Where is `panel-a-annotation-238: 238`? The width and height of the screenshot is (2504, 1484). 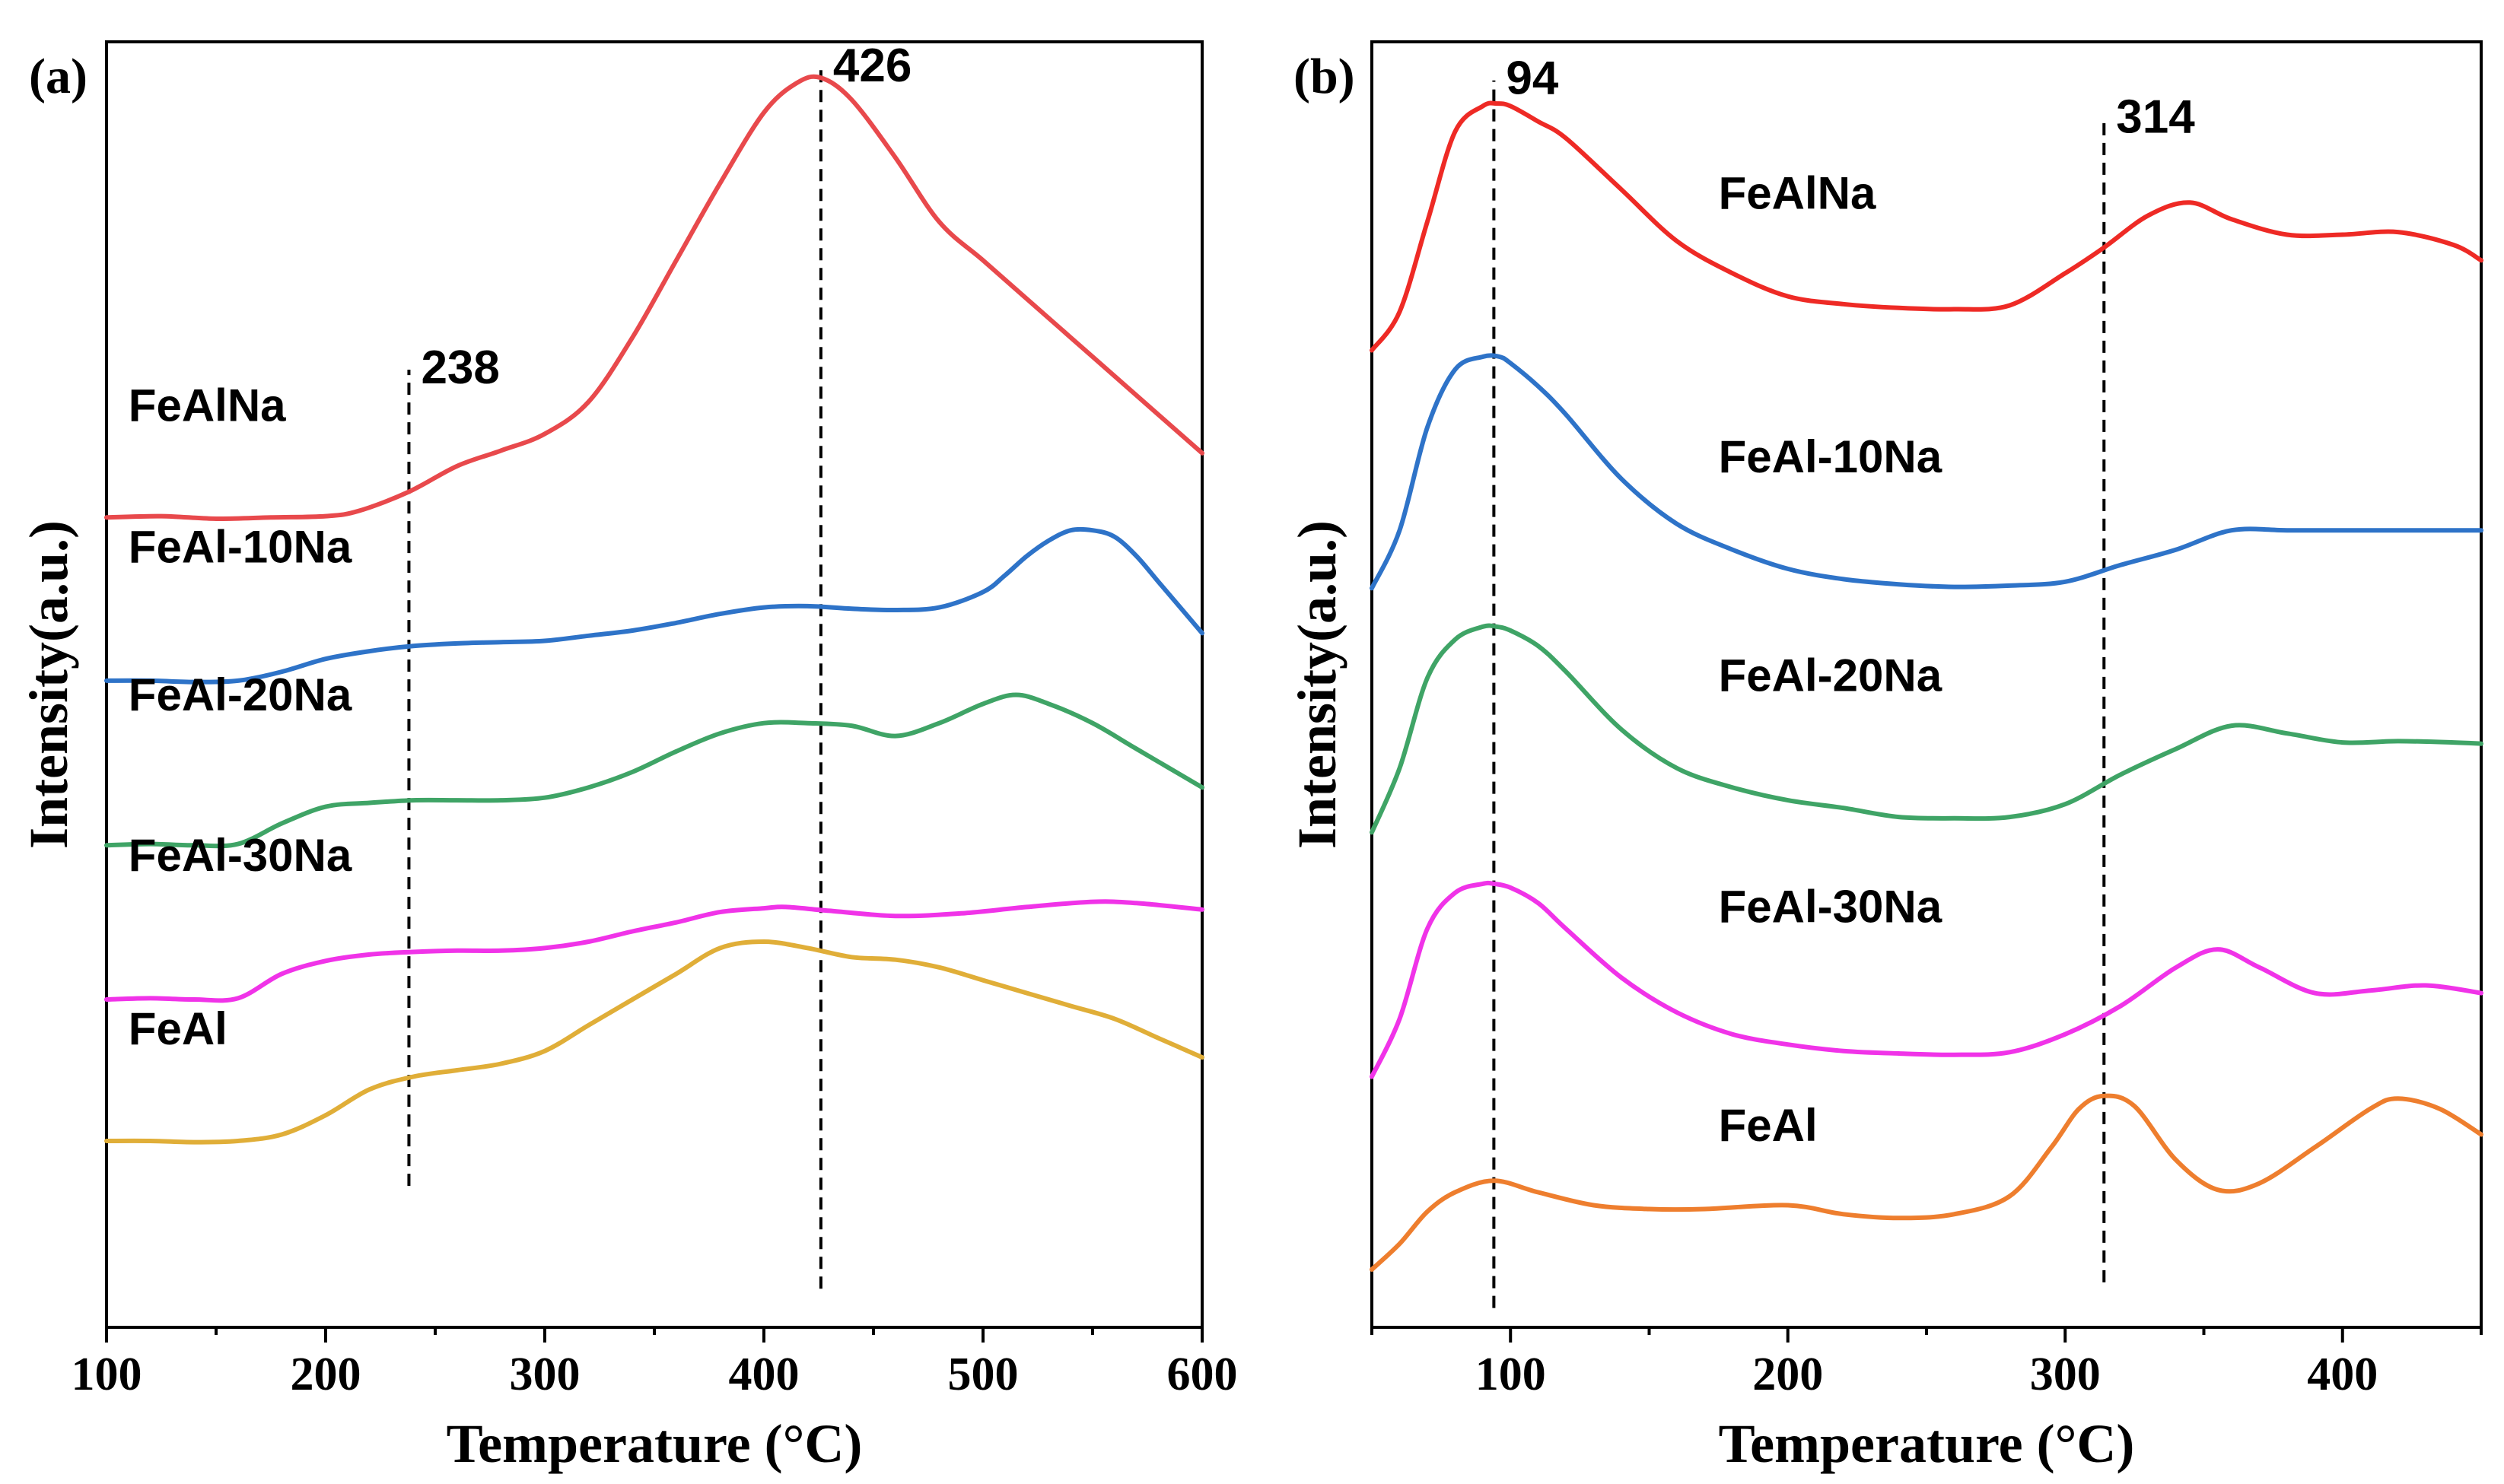
panel-a-annotation-238: 238 is located at coordinates (460, 368).